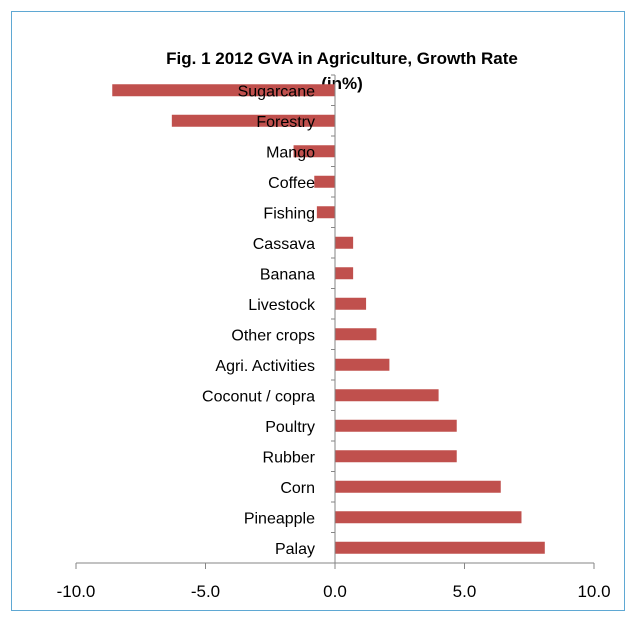 The height and width of the screenshot is (620, 637). Describe the element at coordinates (440, 547) in the screenshot. I see `bar-palay` at that location.